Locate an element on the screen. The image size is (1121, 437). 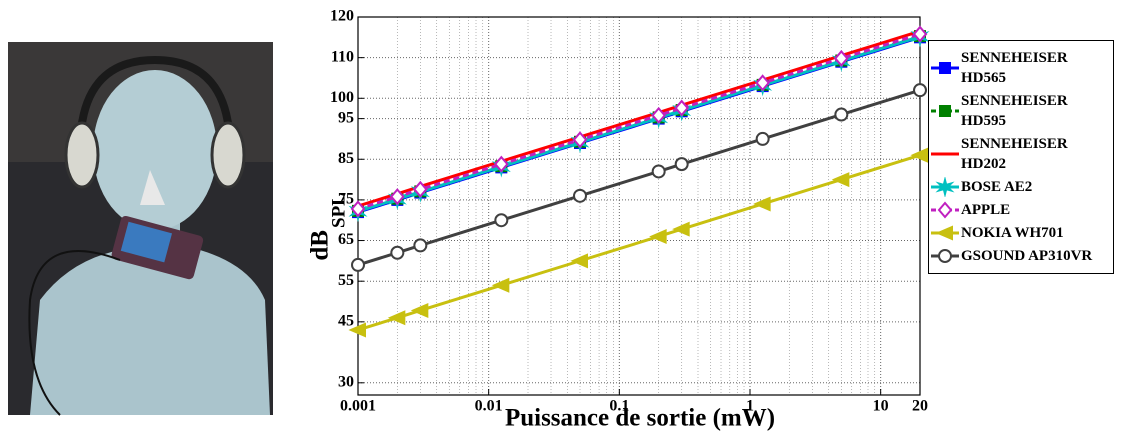
x-tick-label: 0.01 is located at coordinates (489, 405).